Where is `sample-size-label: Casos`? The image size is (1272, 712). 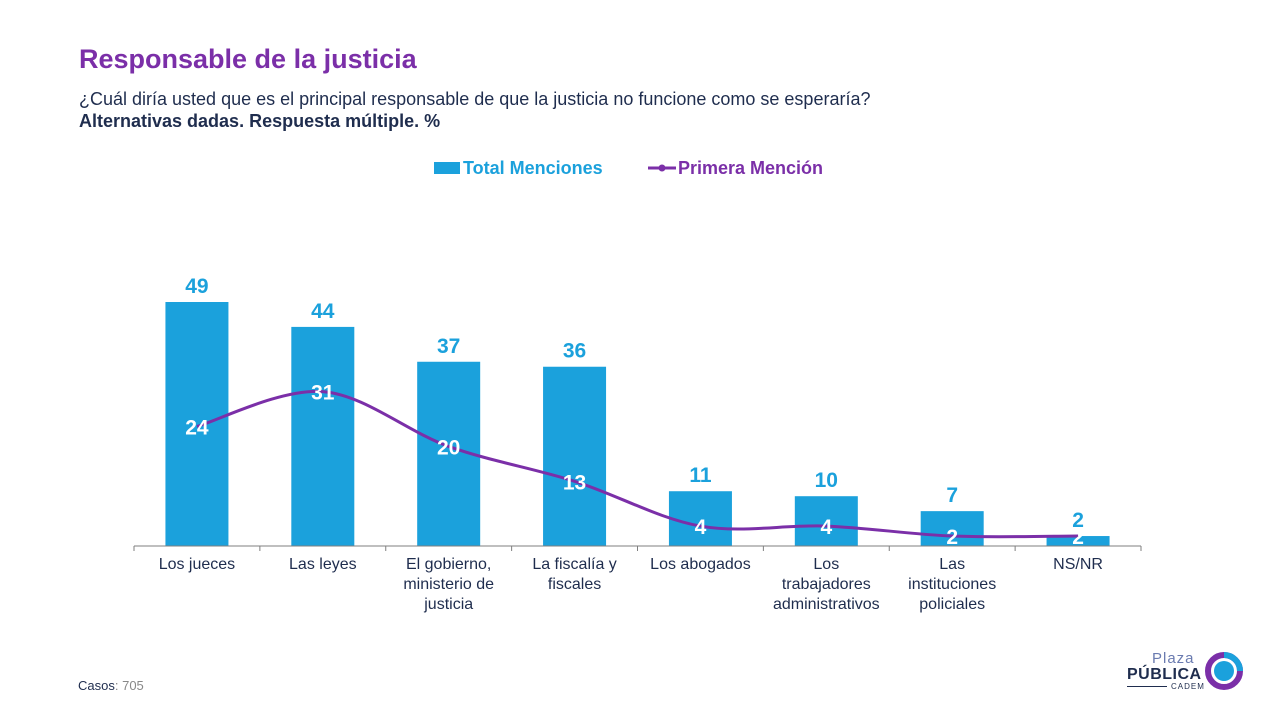 sample-size-label: Casos is located at coordinates (96, 685).